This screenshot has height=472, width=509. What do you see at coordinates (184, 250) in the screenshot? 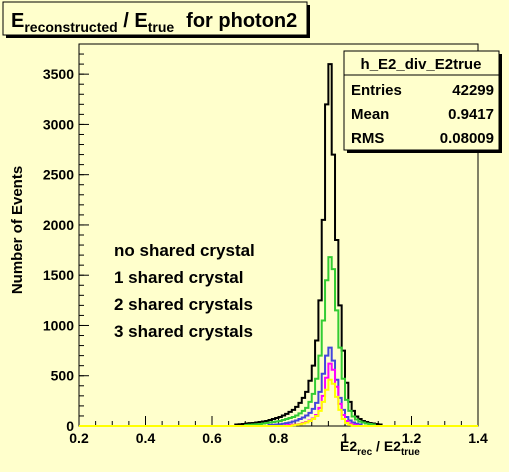
I see `legend-no-shared: no shared crystal` at bounding box center [184, 250].